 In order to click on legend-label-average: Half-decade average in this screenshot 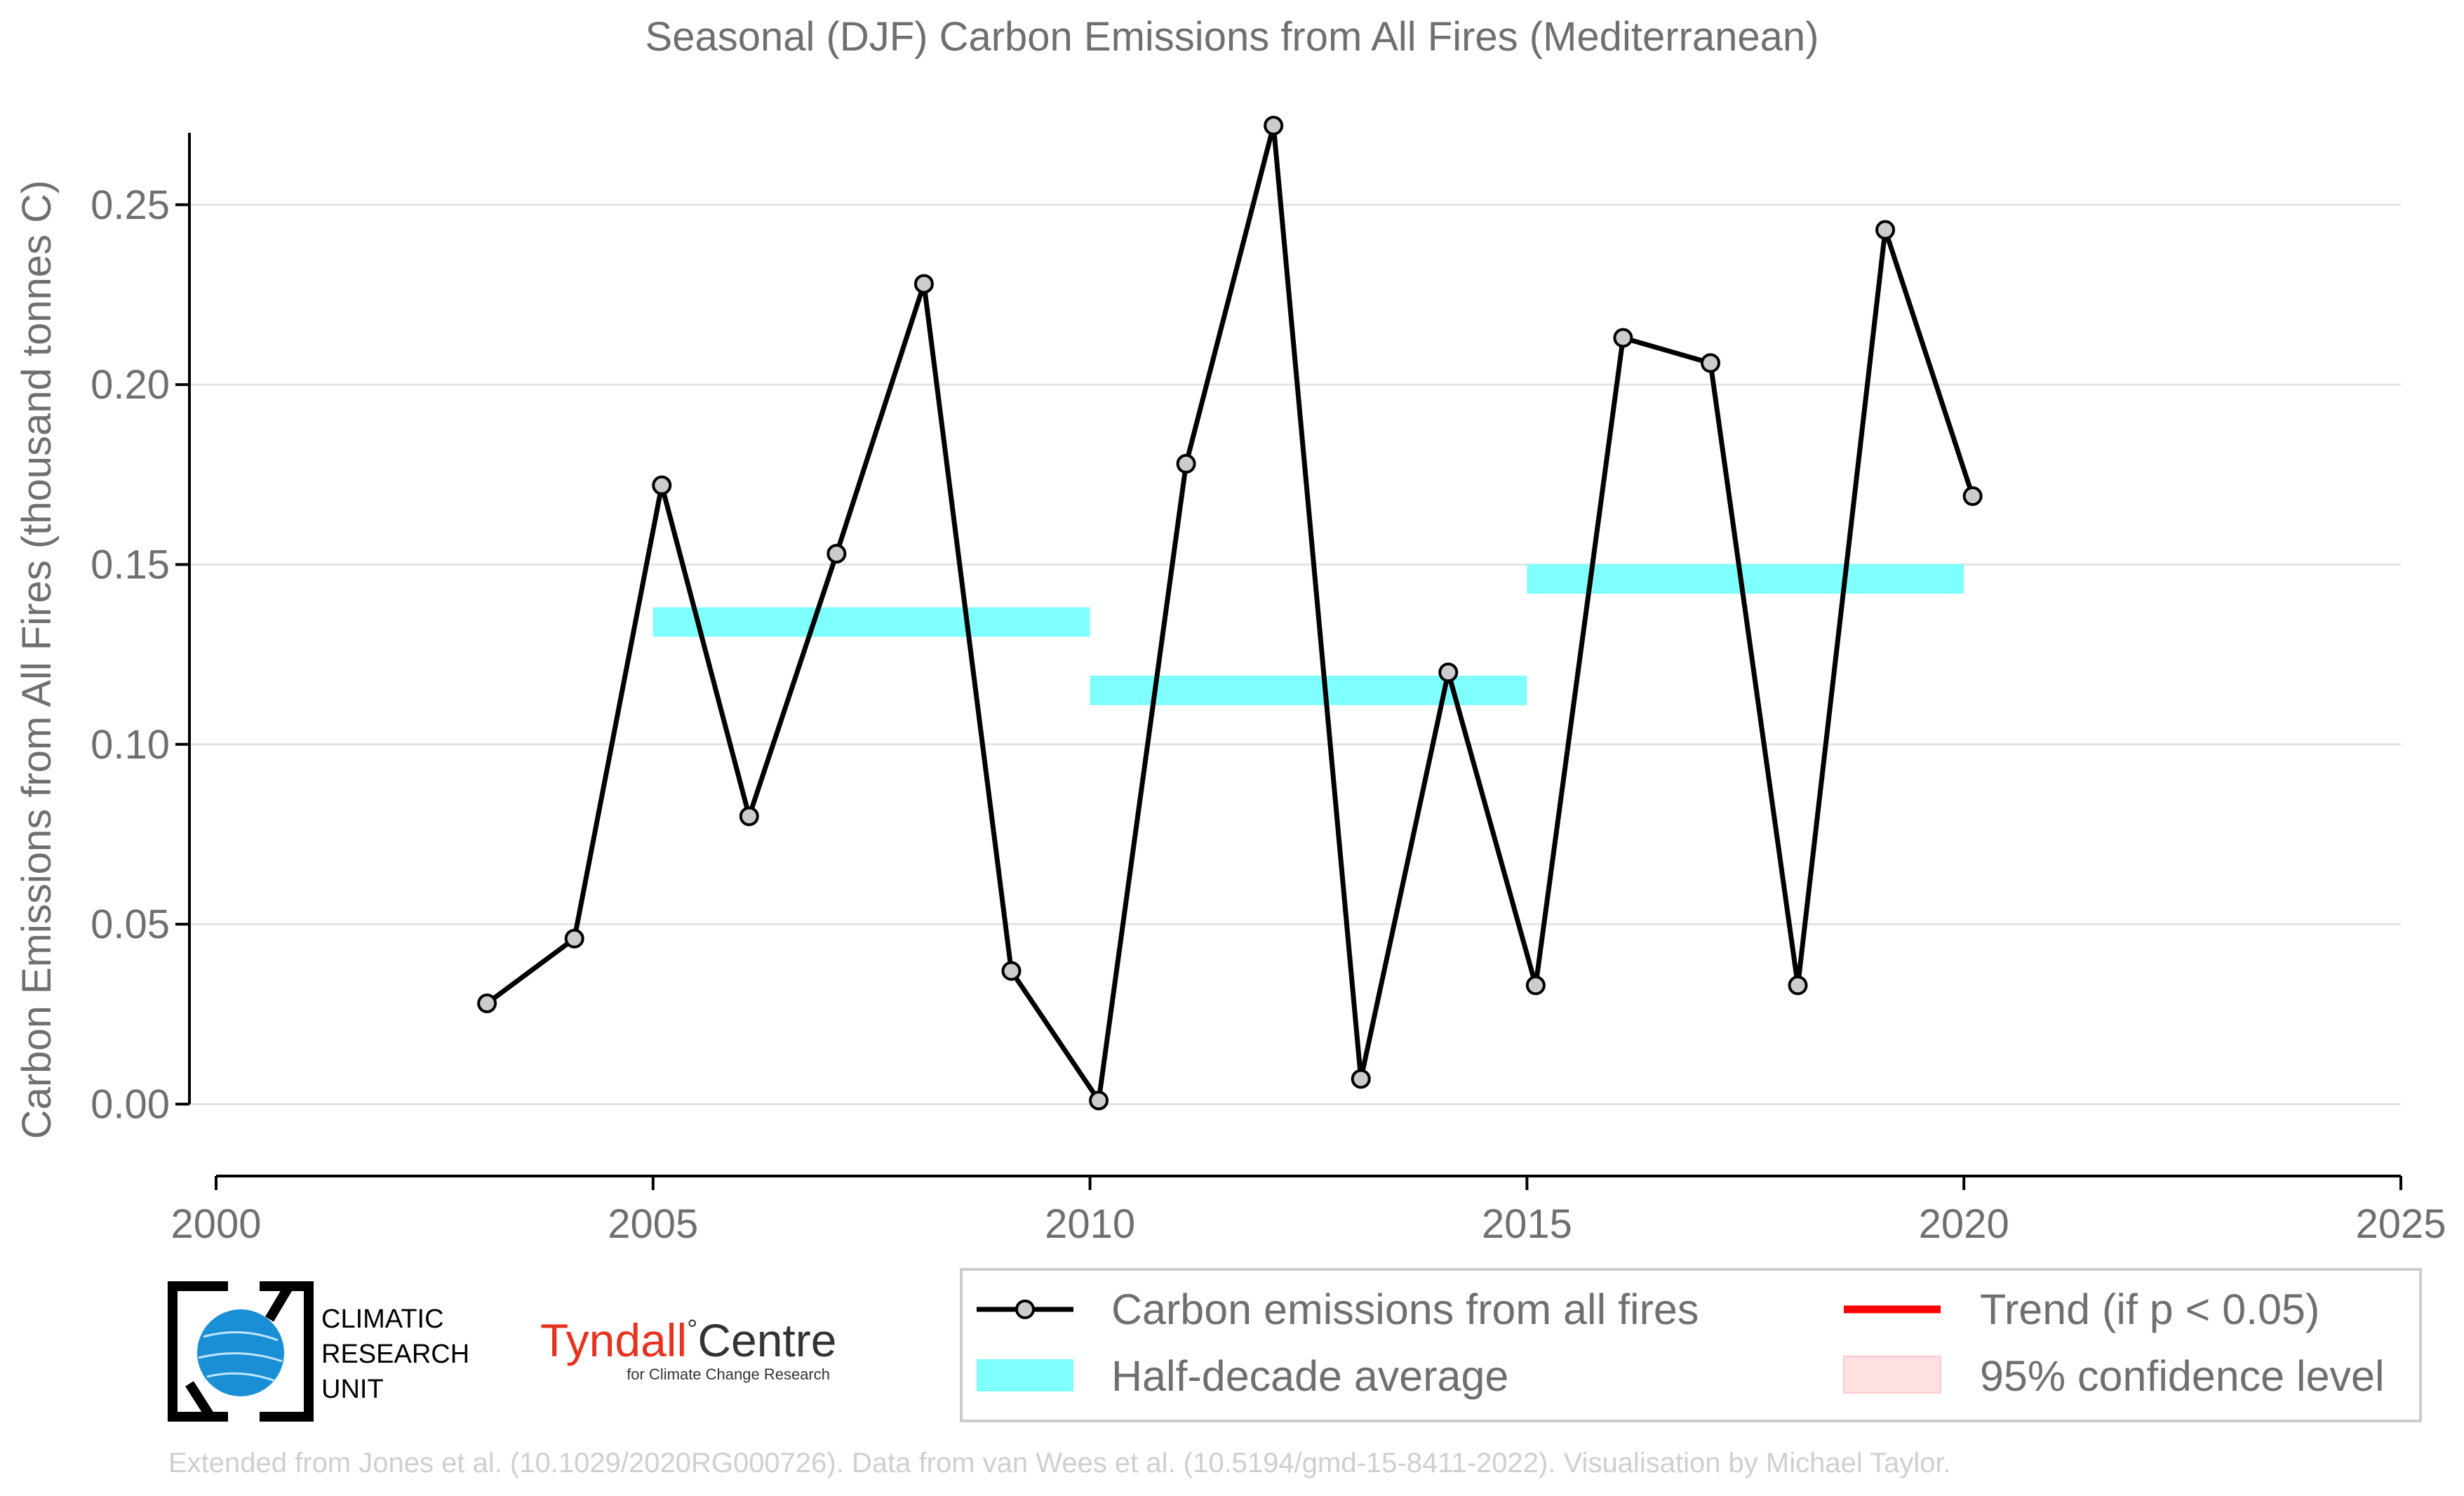, I will do `click(1309, 1376)`.